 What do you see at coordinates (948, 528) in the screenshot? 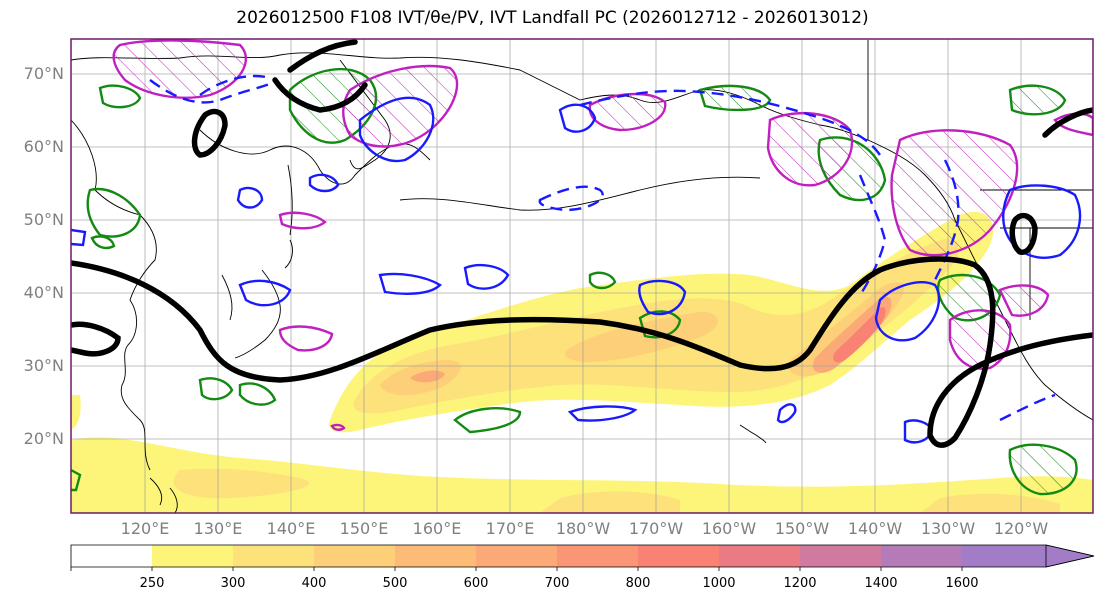
I see `lon-label-130w: 130°W` at bounding box center [948, 528].